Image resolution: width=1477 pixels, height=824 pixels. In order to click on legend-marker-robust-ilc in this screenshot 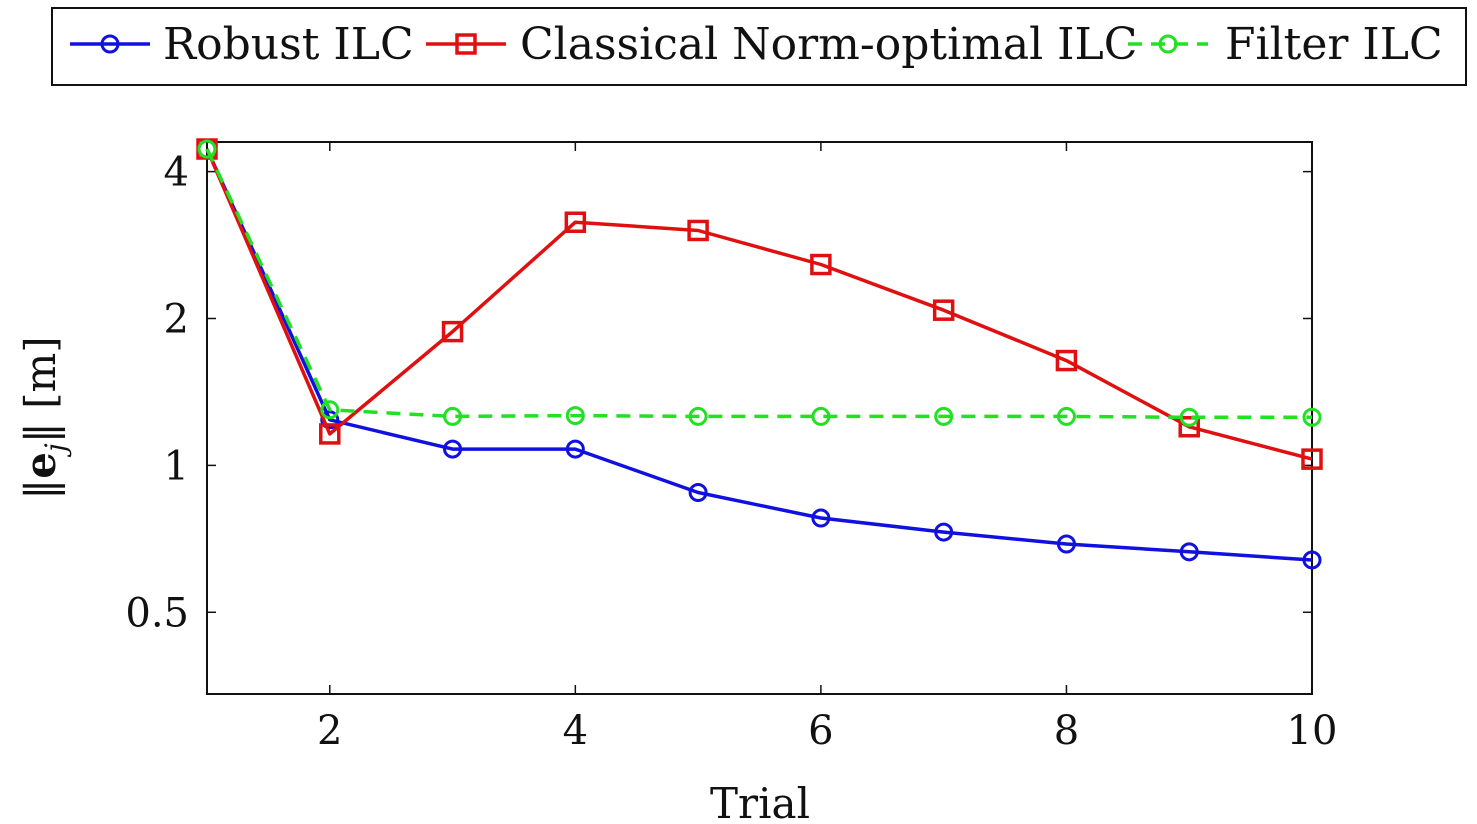, I will do `click(110, 44)`.